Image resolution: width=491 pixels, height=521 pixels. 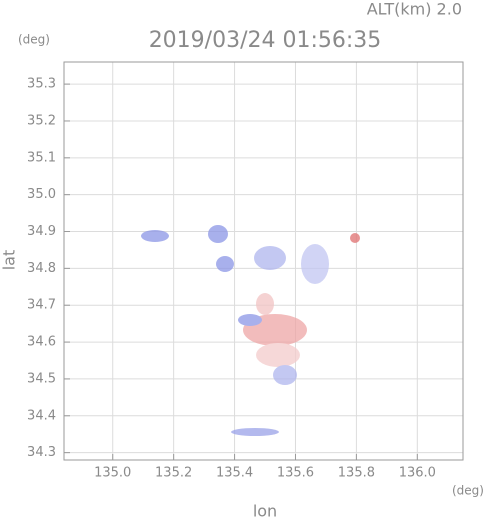 I want to click on y-tick-label: 34.8, so click(x=41, y=268).